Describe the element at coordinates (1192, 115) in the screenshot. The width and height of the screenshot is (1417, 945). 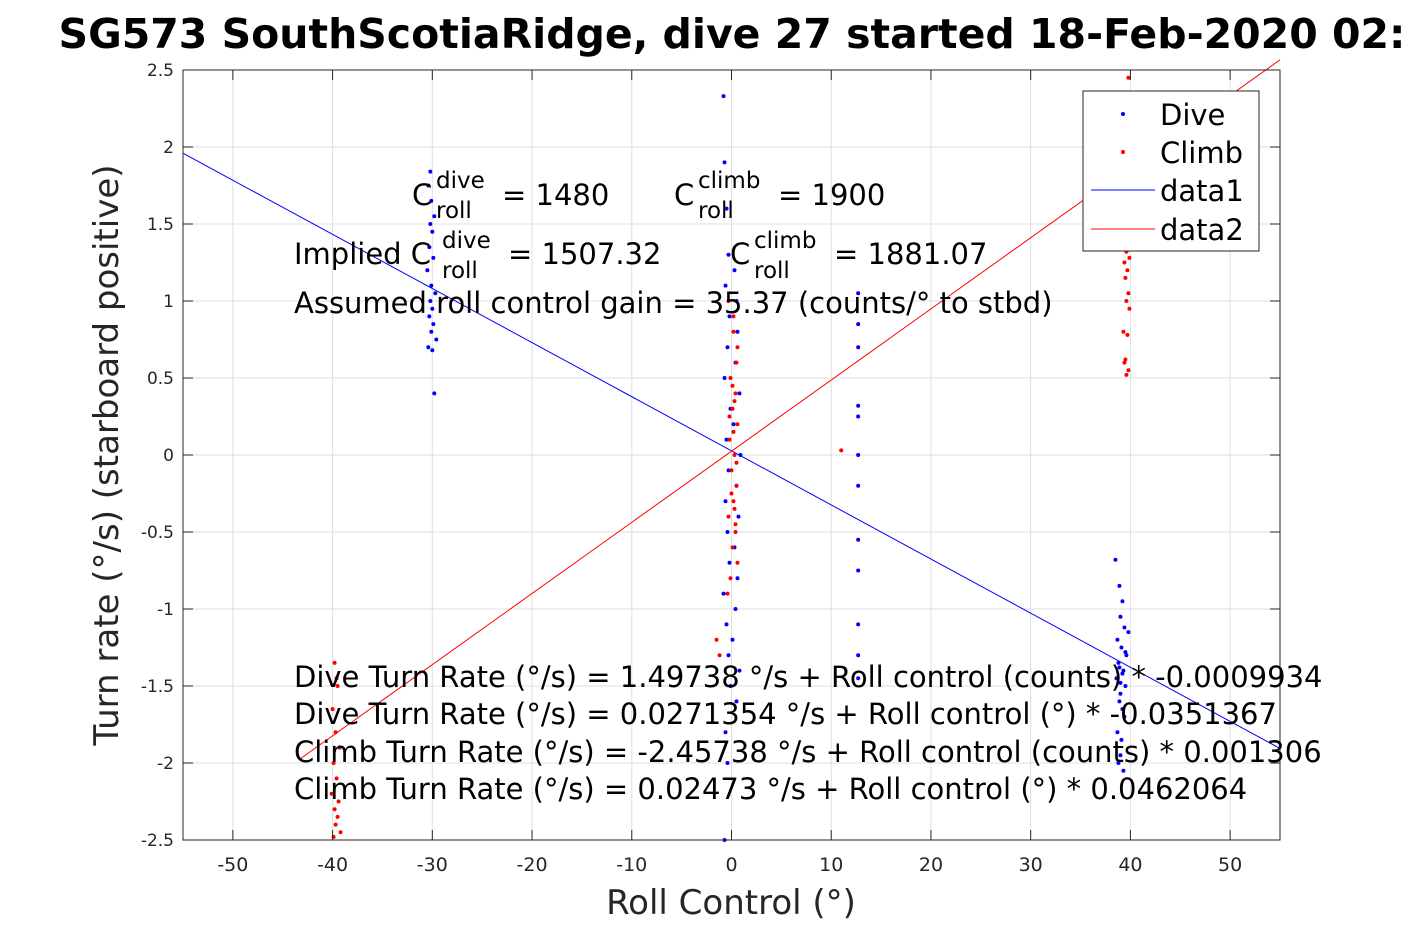
I see `legend-dive-label: Dive` at that location.